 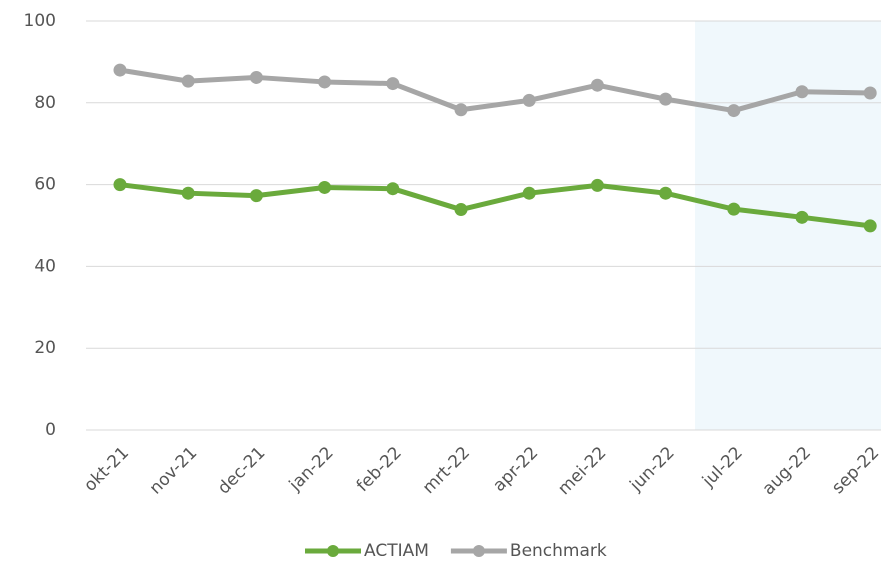 I want to click on y-tick-label: 40, so click(x=45, y=266).